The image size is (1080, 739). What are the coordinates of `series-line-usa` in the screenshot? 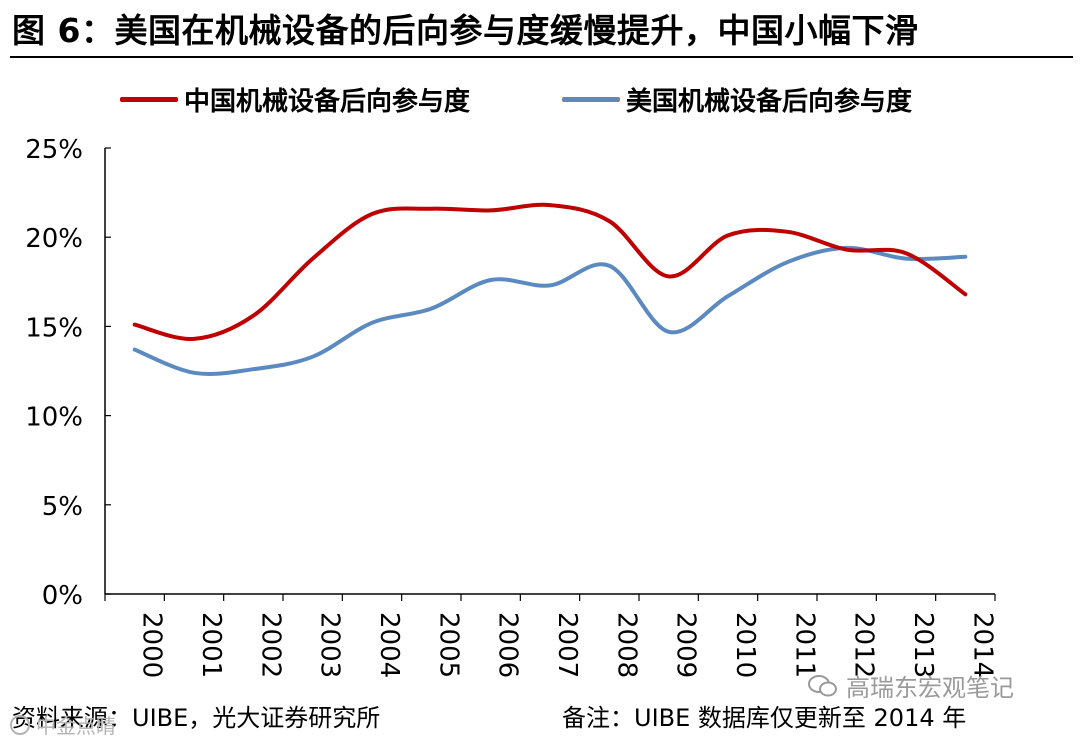 It's located at (550, 311).